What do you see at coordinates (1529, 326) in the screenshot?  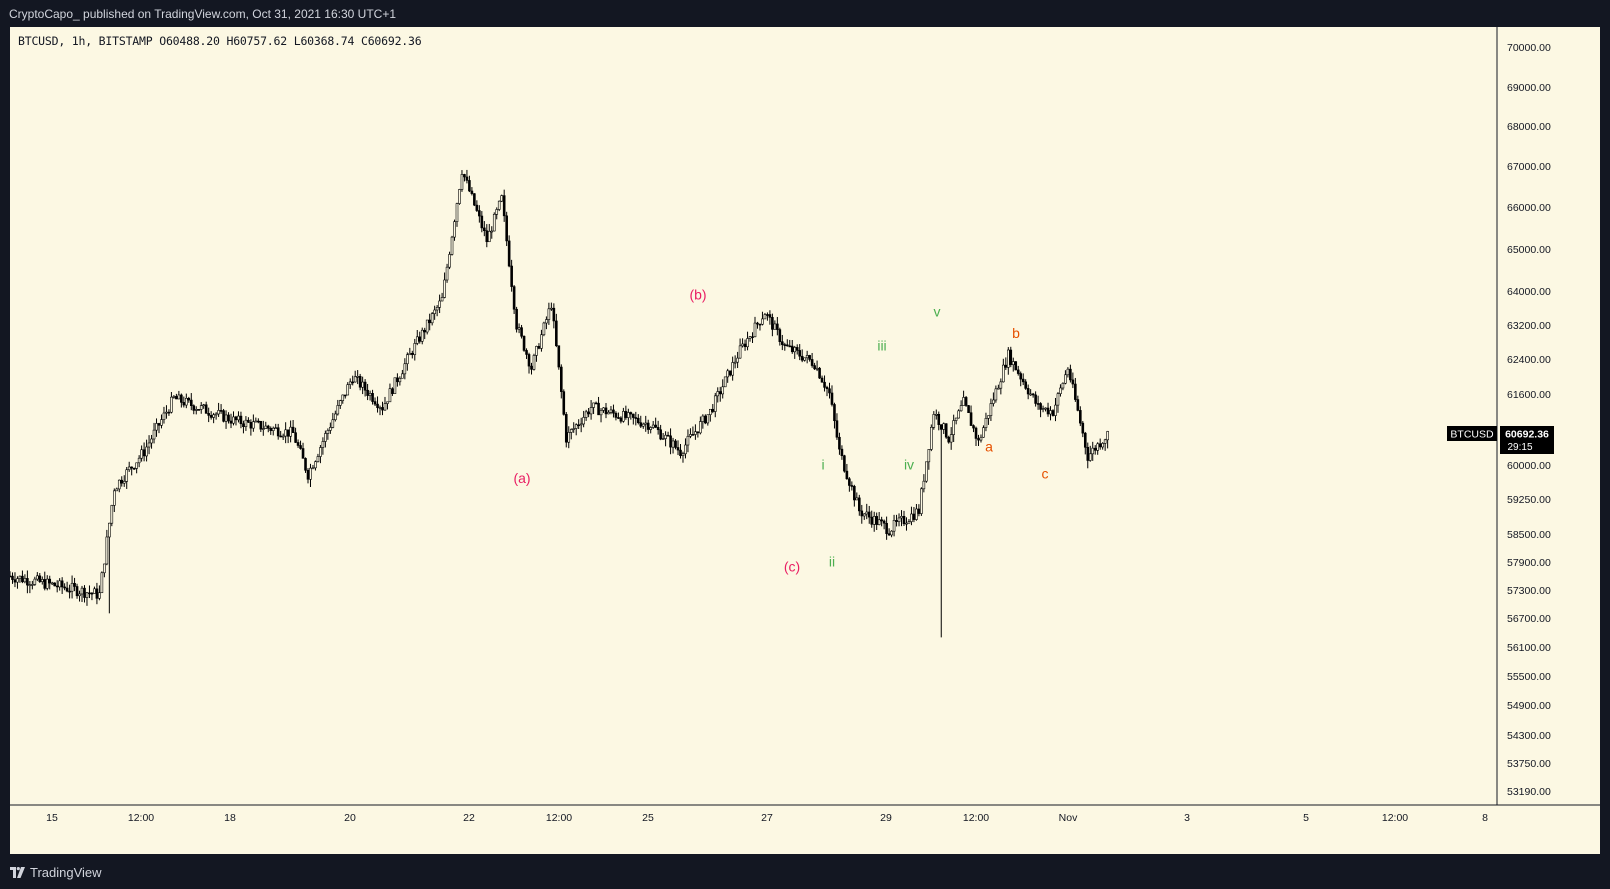 I see `price-tick-label: 63200.00` at bounding box center [1529, 326].